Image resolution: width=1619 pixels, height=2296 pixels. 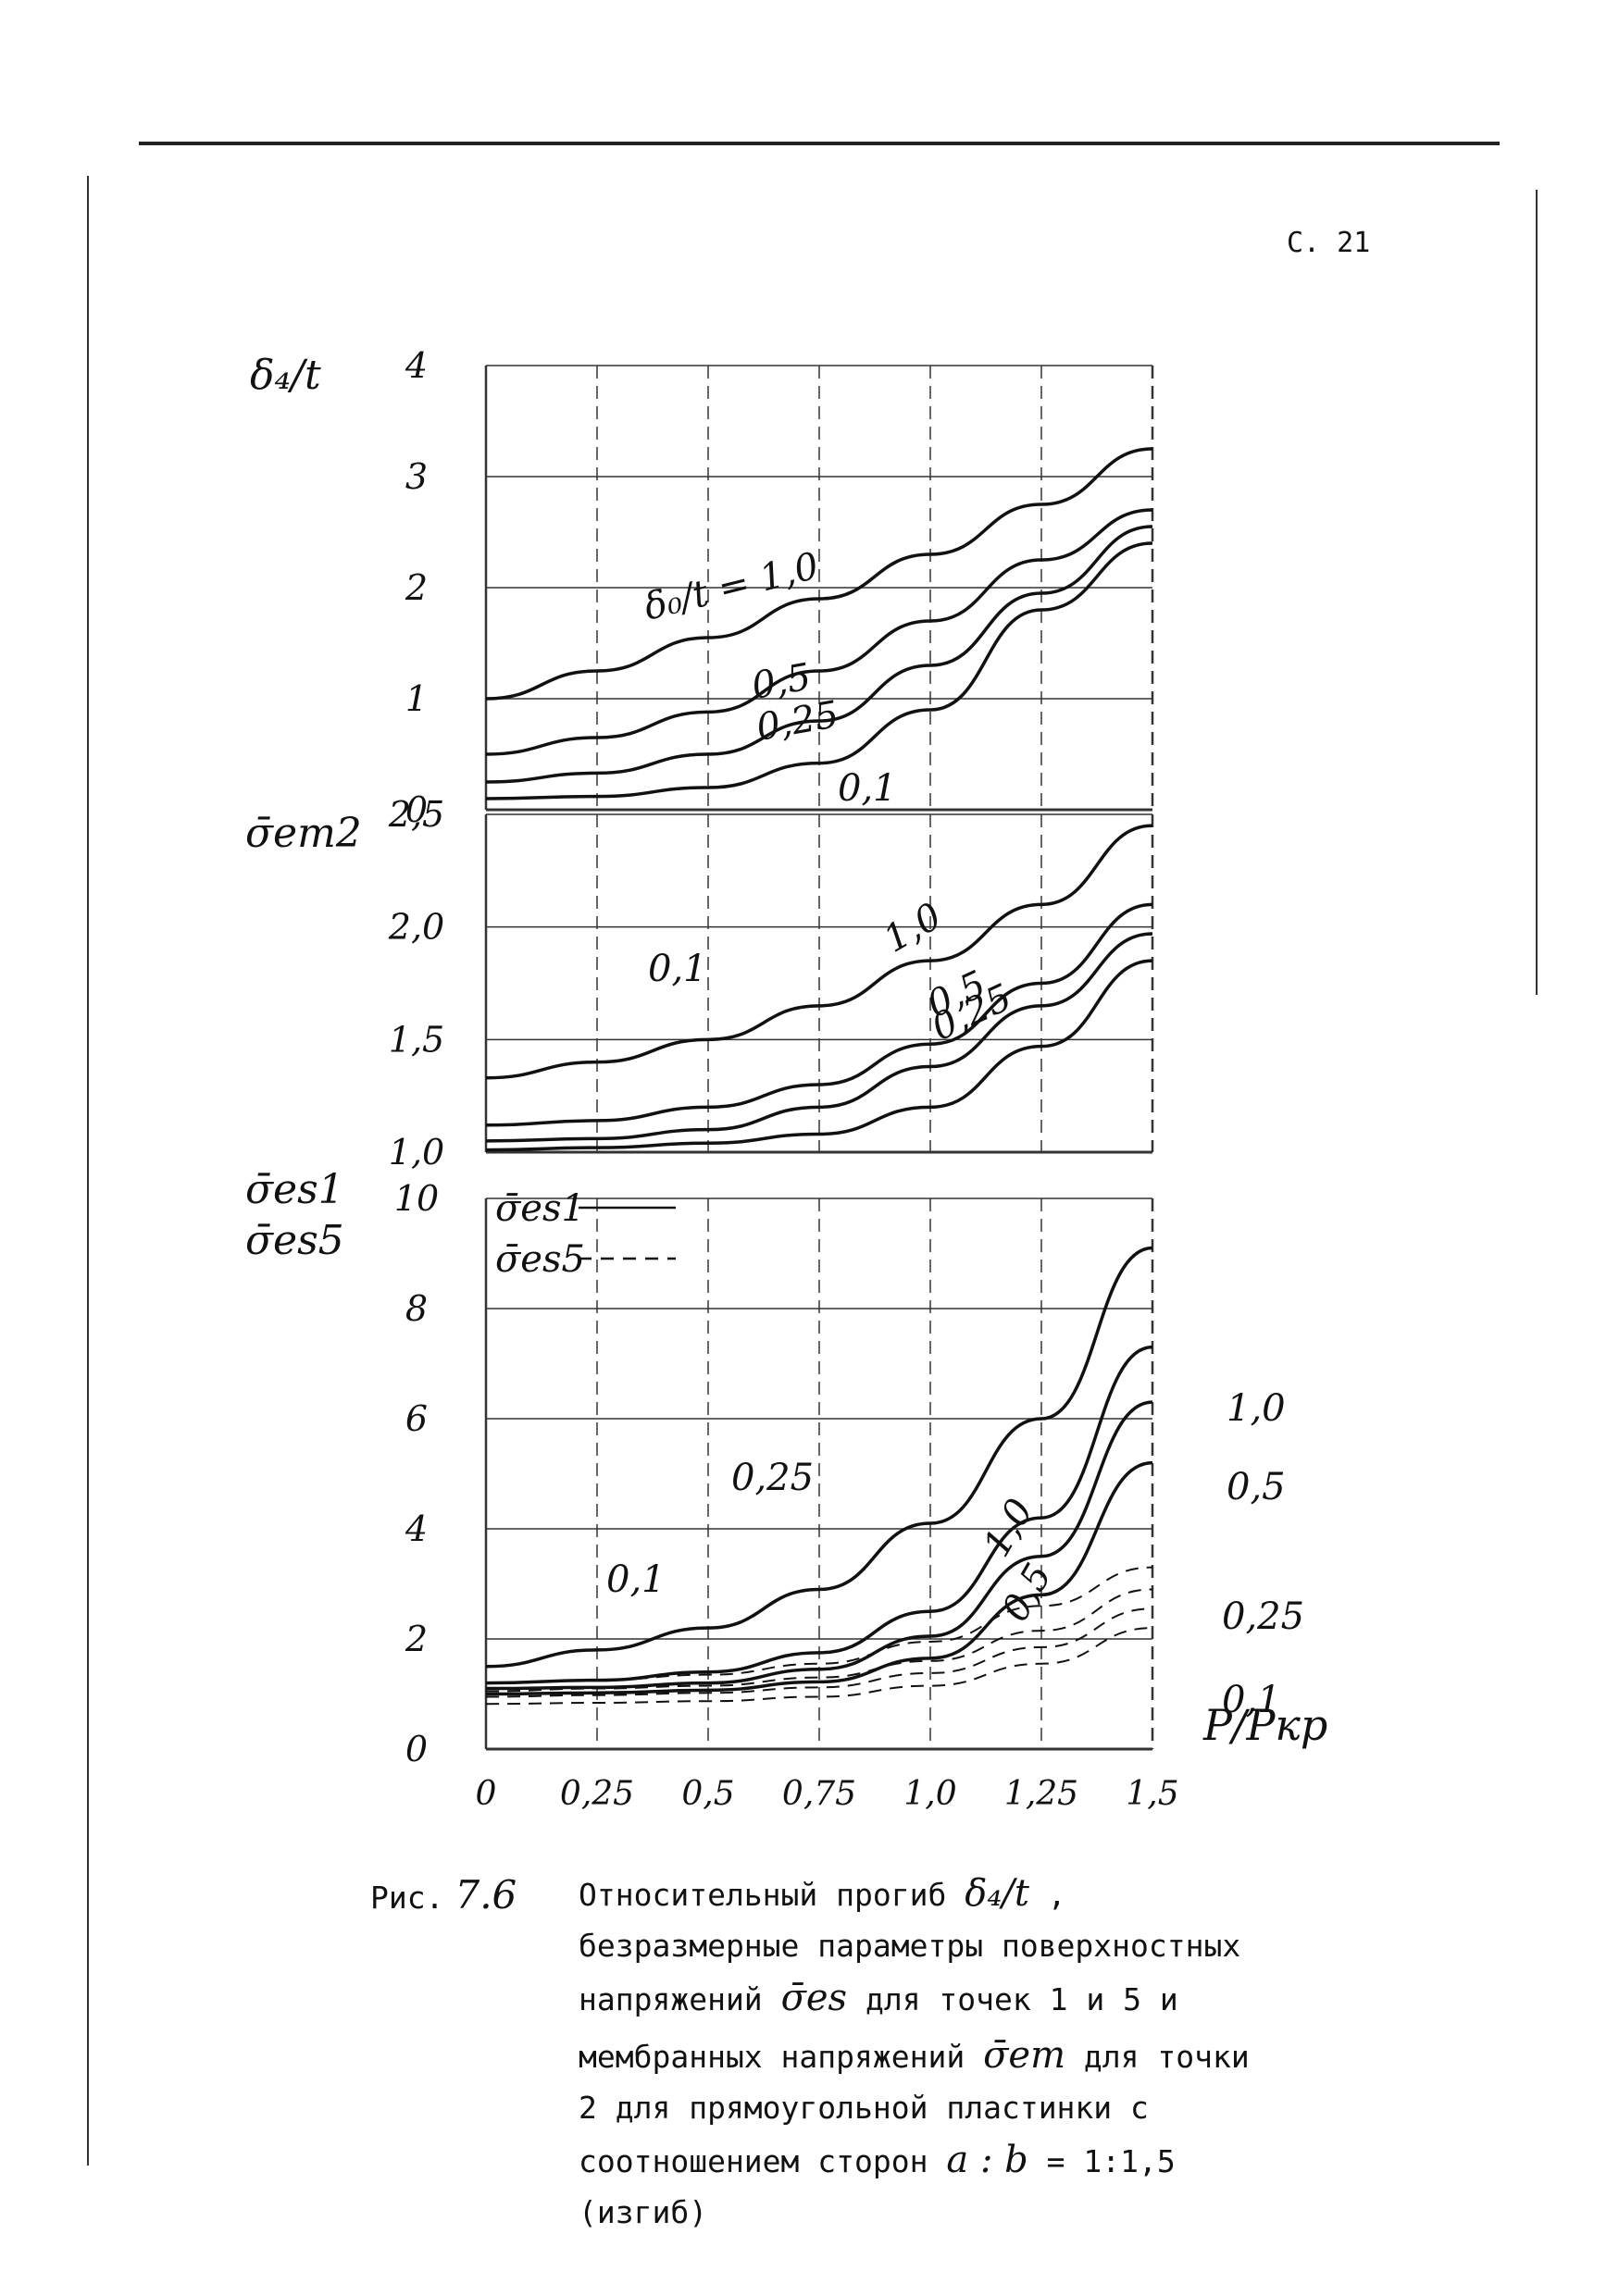 I want to click on caption-text-5: = 1:1,5 (изгиб), so click(x=878, y=2187).